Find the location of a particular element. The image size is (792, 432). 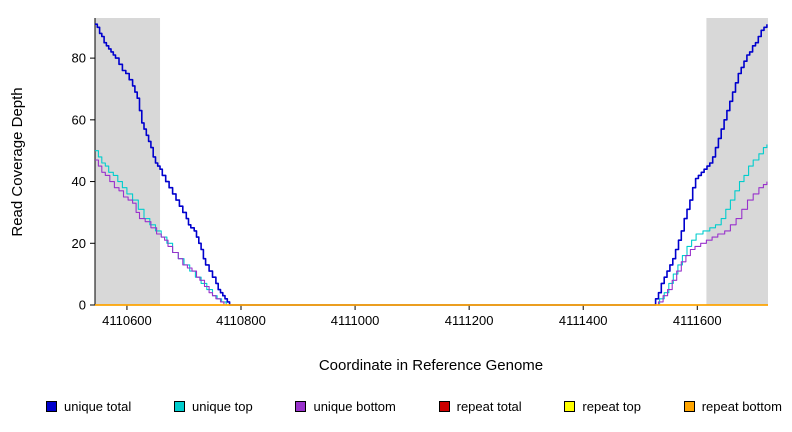

legend-item: repeat bottom is located at coordinates (732, 406).